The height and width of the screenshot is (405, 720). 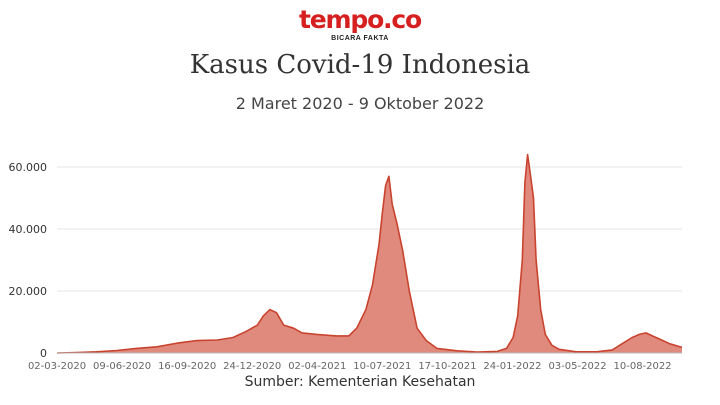 I want to click on brand-tagline: BICARA FAKTA, so click(x=360, y=38).